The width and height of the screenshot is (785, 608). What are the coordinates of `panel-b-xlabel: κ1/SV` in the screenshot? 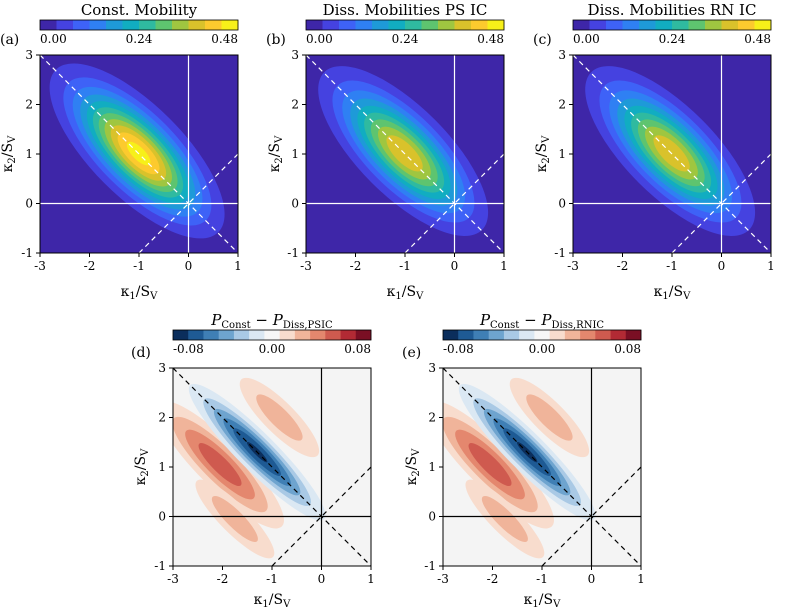 It's located at (405, 293).